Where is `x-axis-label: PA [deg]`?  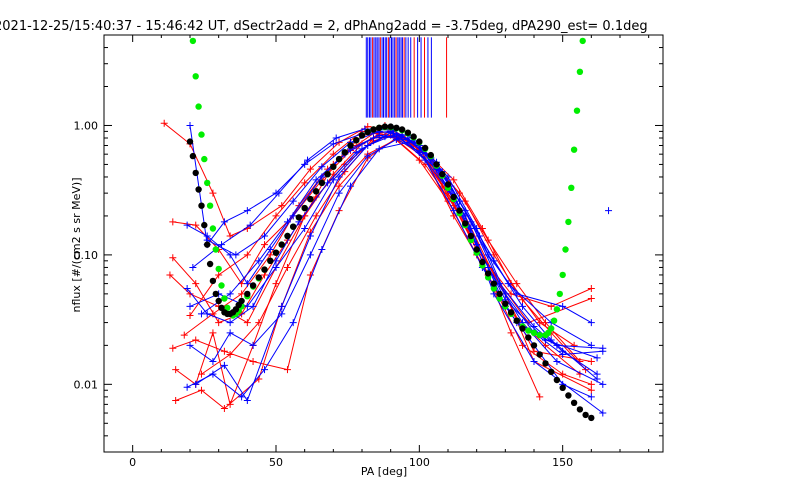
x-axis-label: PA [deg] is located at coordinates (384, 471).